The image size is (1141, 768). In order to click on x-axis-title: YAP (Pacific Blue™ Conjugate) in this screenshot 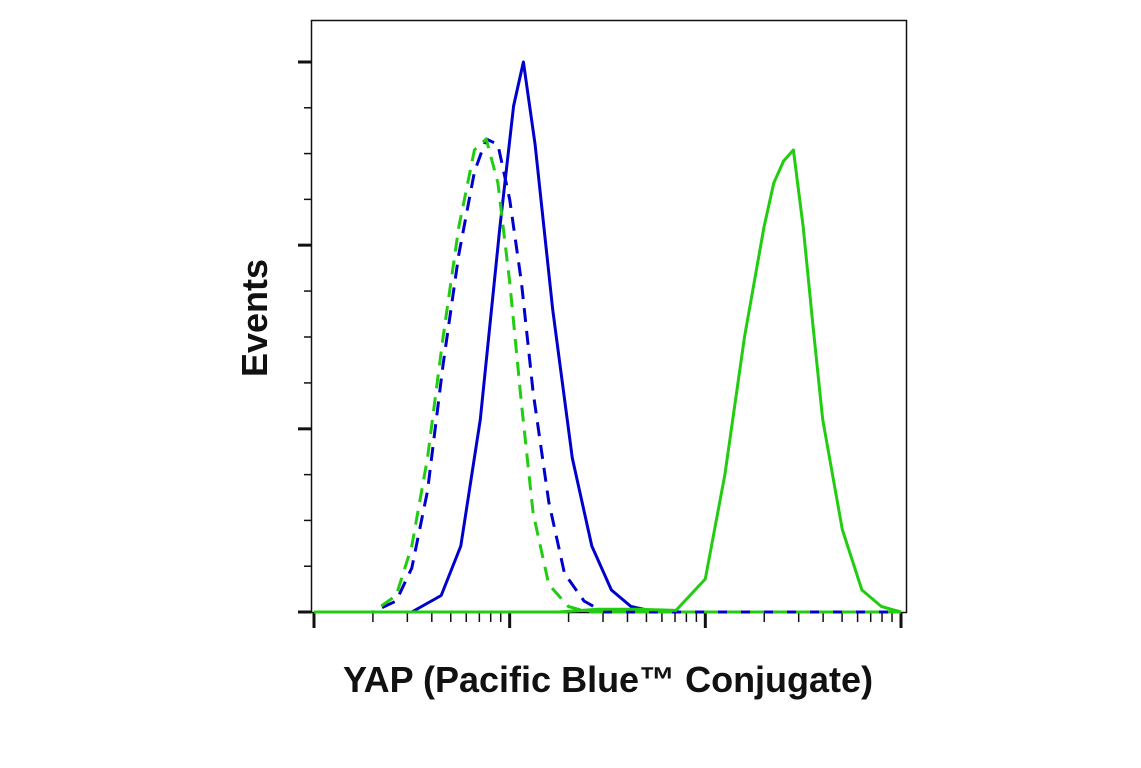, I will do `click(608, 679)`.